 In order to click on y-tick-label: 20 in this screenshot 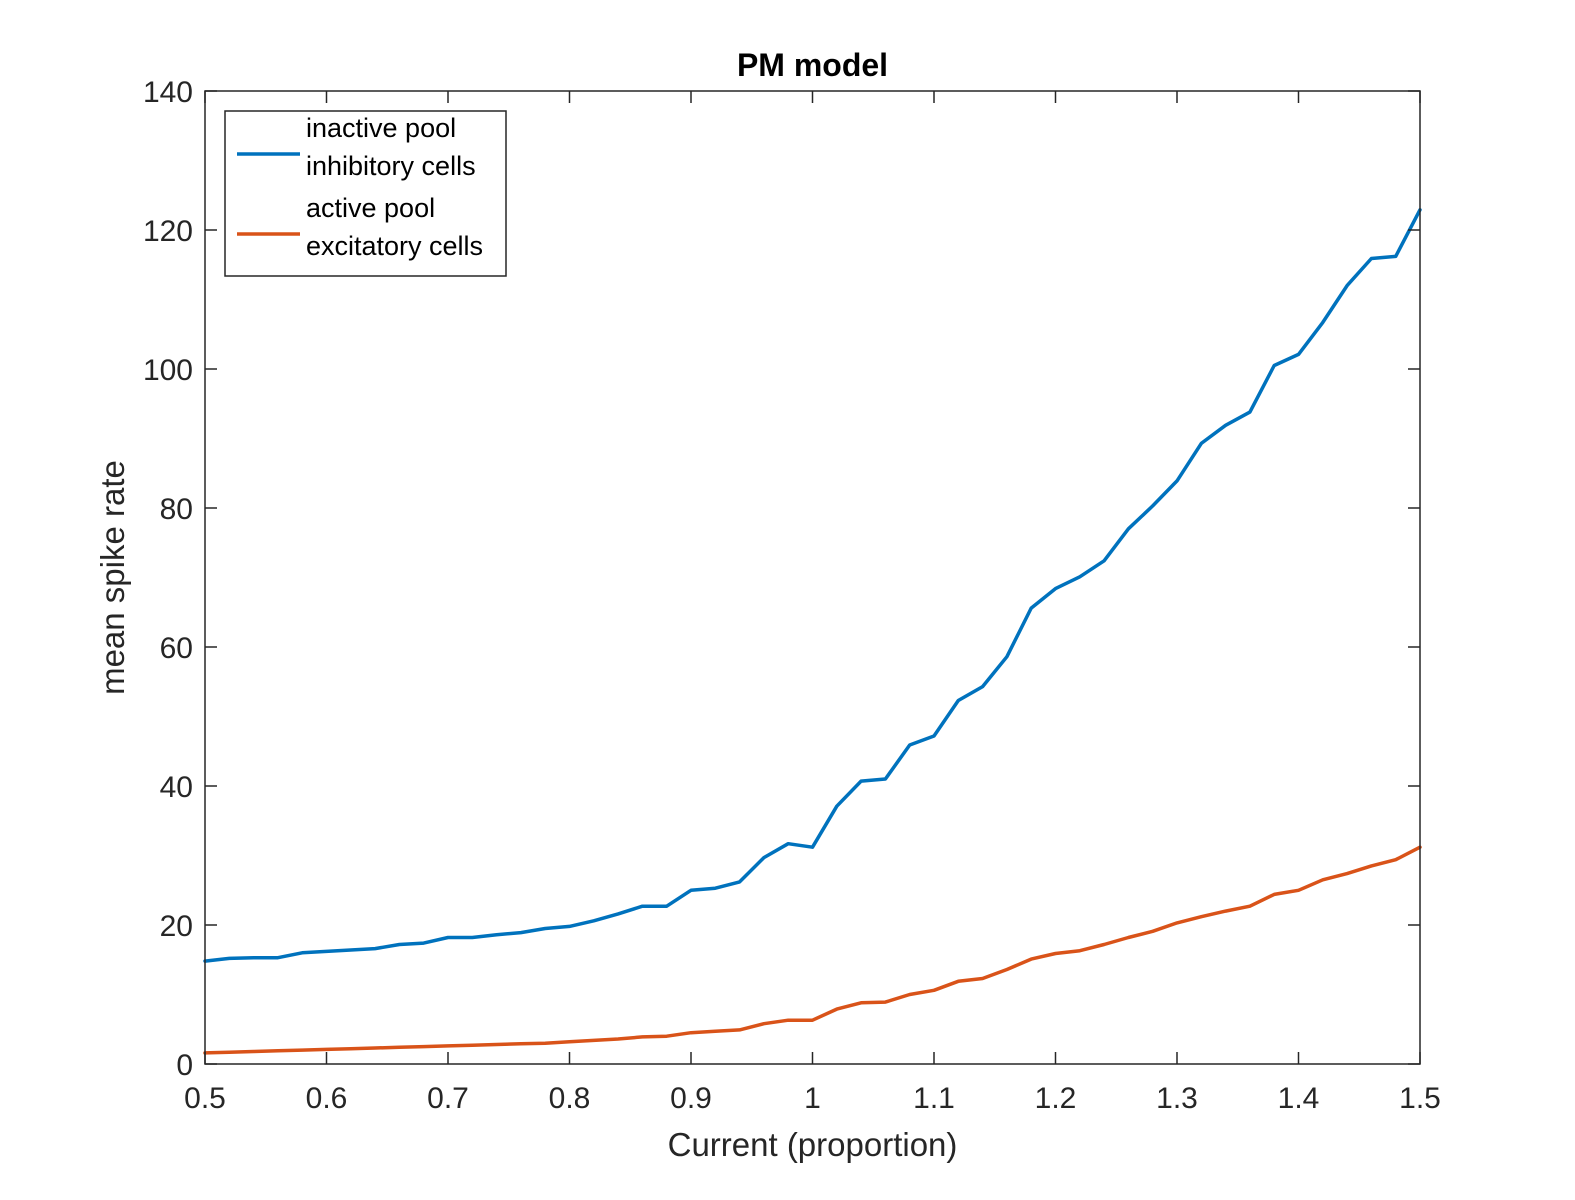, I will do `click(176, 926)`.